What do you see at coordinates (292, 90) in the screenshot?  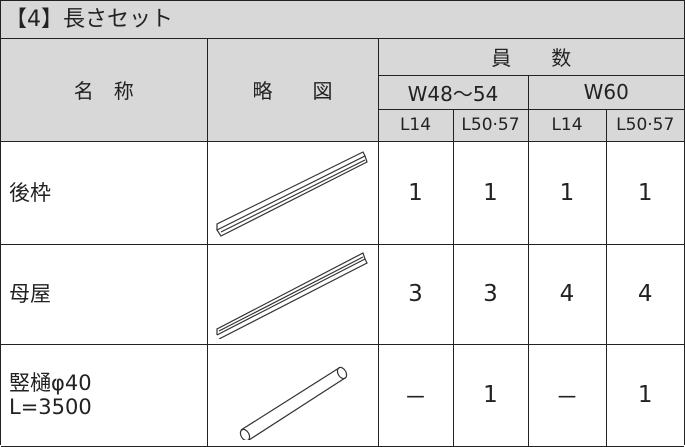 I see `column-header: 略 図` at bounding box center [292, 90].